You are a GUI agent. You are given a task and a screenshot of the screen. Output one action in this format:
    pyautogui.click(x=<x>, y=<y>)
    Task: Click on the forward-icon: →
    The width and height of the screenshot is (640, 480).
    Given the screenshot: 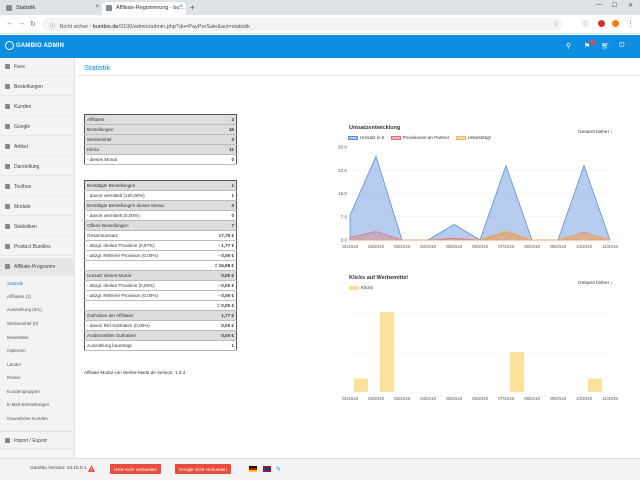 What is the action you would take?
    pyautogui.click(x=21, y=23)
    